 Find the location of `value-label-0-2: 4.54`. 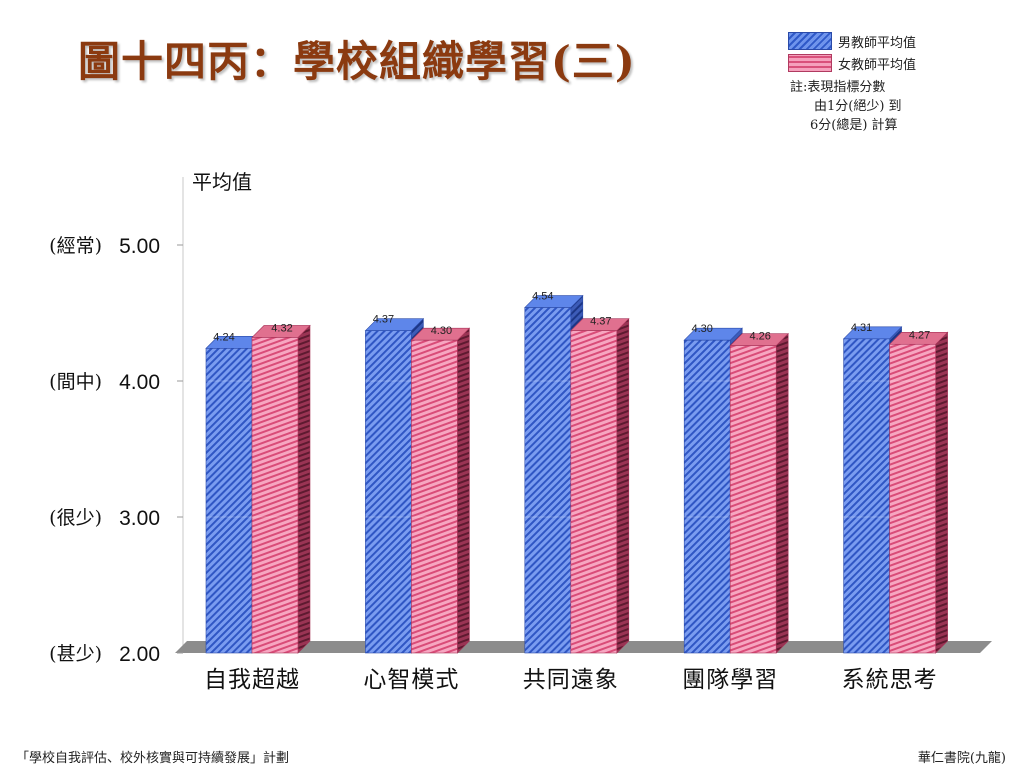

value-label-0-2: 4.54 is located at coordinates (542, 297).